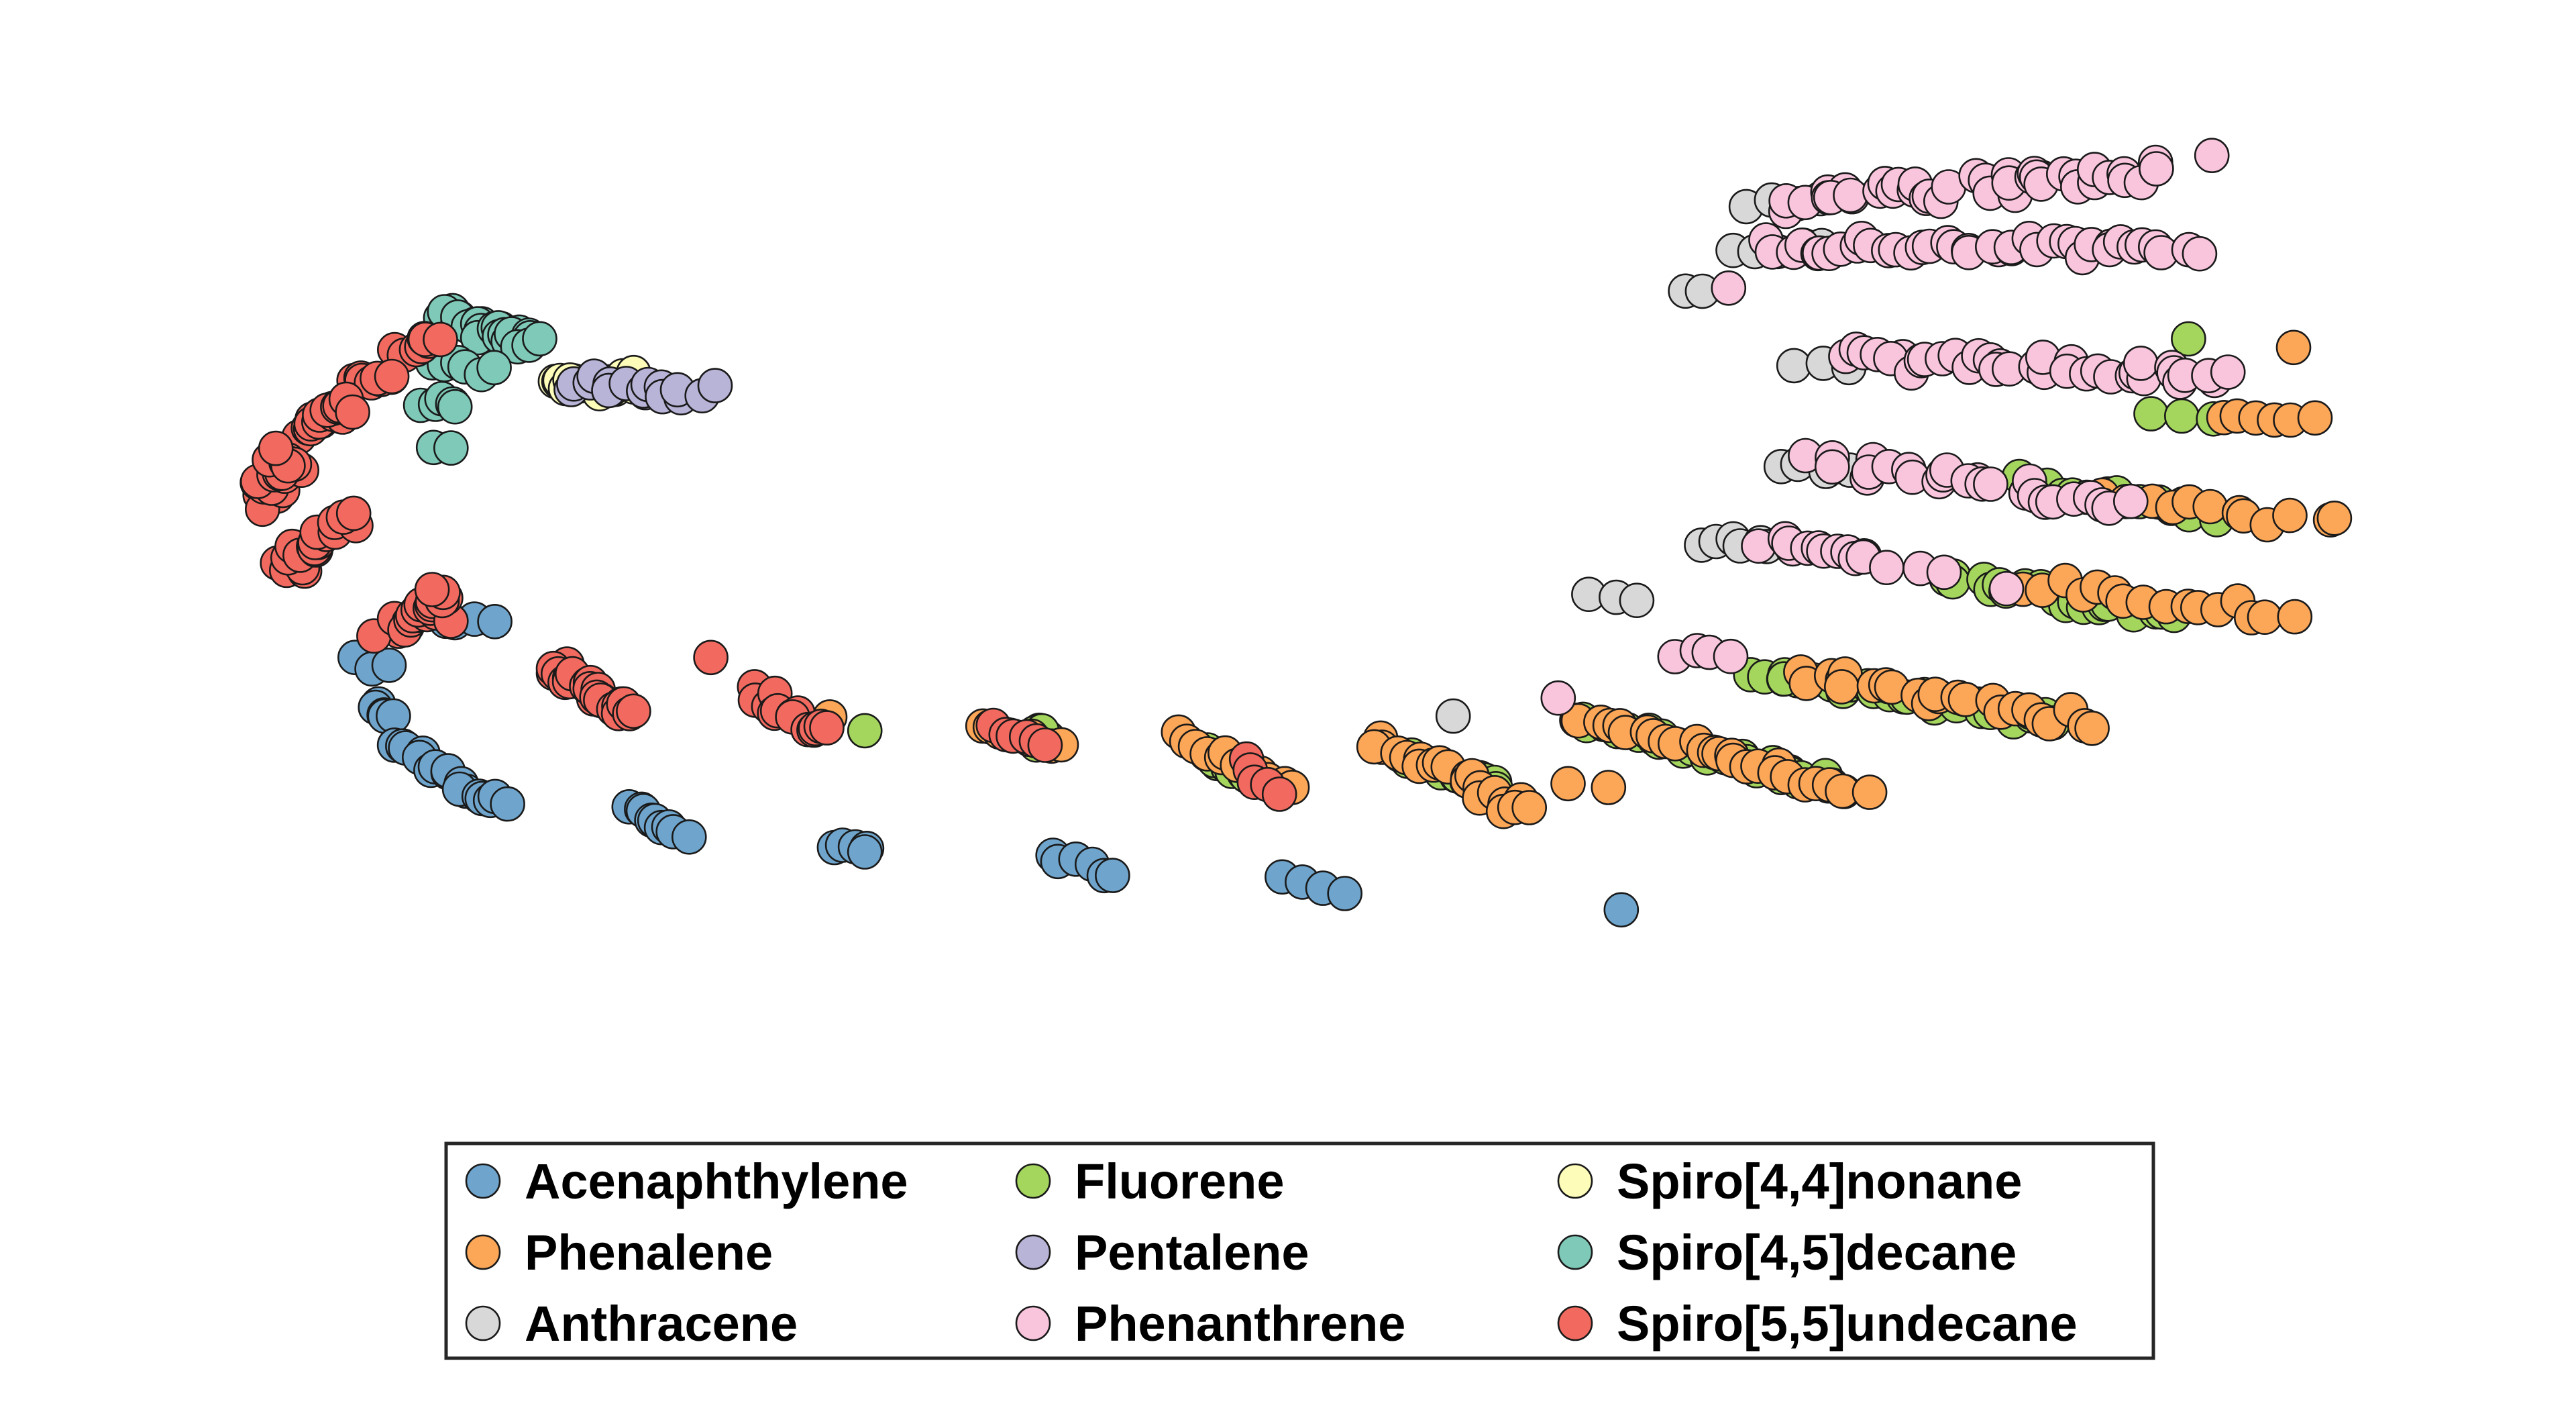 The height and width of the screenshot is (1428, 2576). I want to click on legend-item: Spiro[4,5]decane, so click(1787, 1252).